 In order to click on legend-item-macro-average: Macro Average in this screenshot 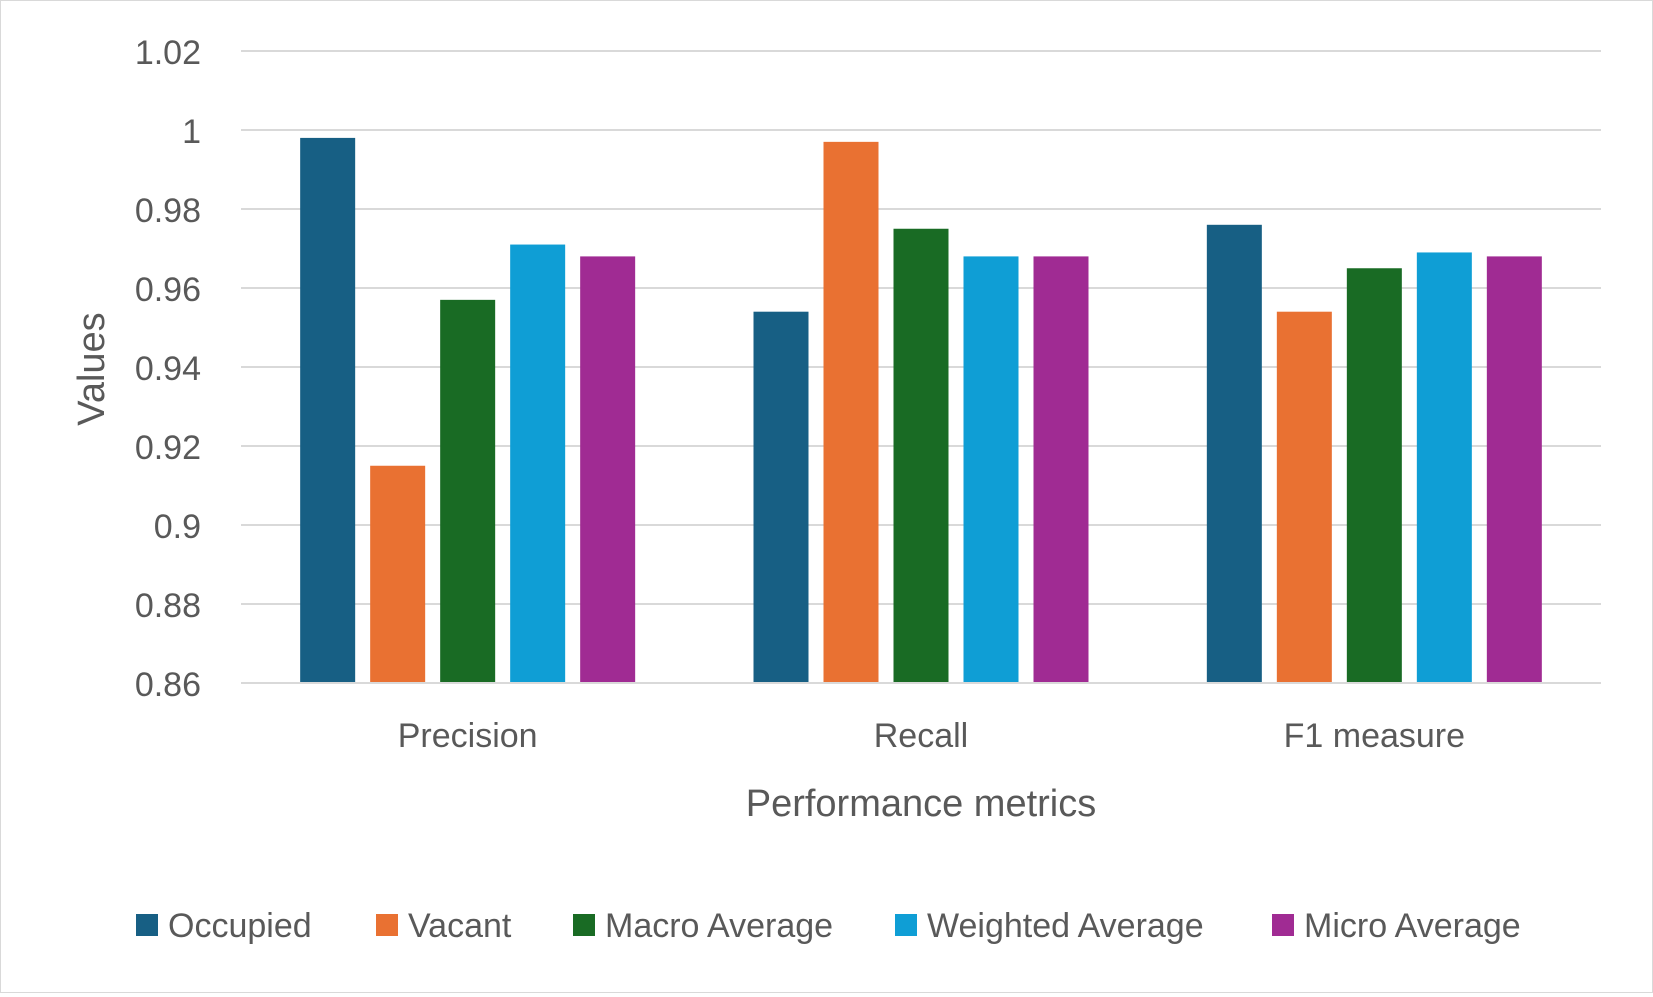, I will do `click(703, 926)`.